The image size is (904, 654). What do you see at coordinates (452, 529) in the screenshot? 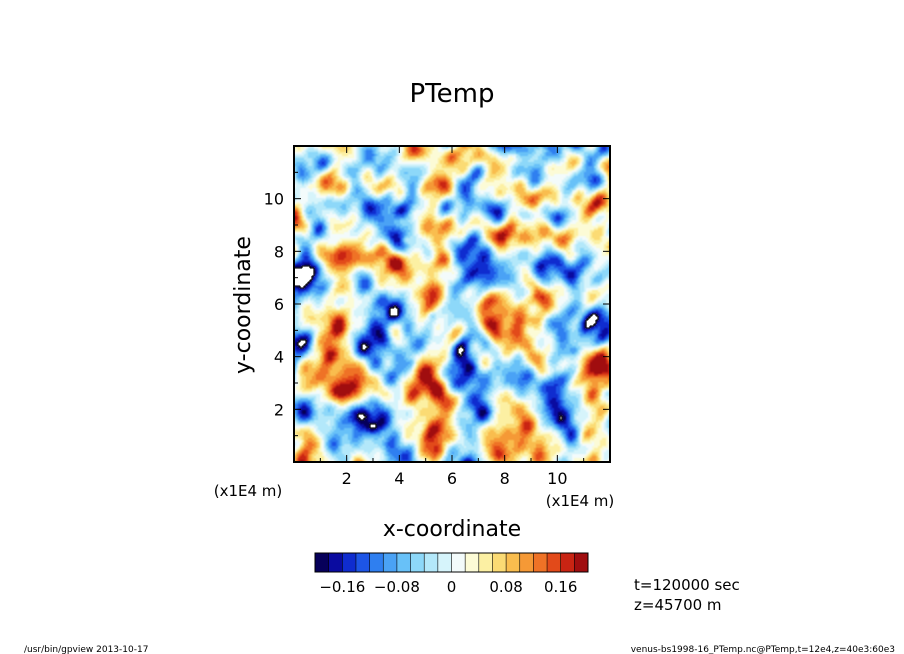
I see `x-axis-label: x-coordinate` at bounding box center [452, 529].